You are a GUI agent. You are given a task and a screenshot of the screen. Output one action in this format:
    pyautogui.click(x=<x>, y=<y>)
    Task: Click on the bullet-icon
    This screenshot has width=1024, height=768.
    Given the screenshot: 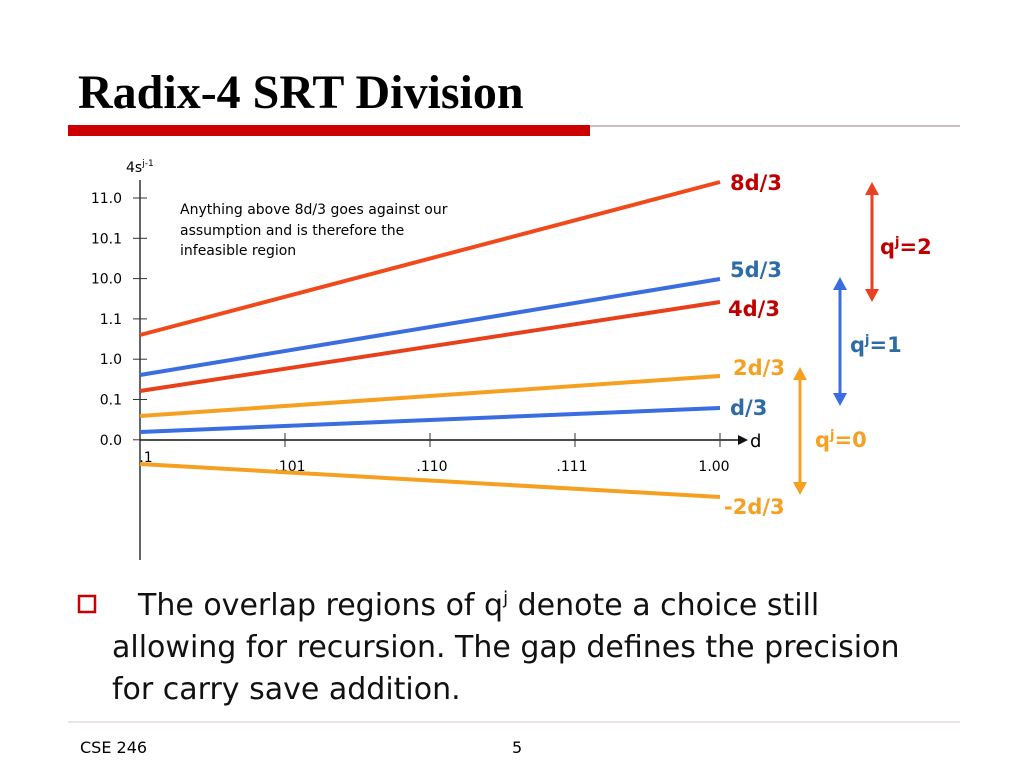 What is the action you would take?
    pyautogui.click(x=87, y=604)
    